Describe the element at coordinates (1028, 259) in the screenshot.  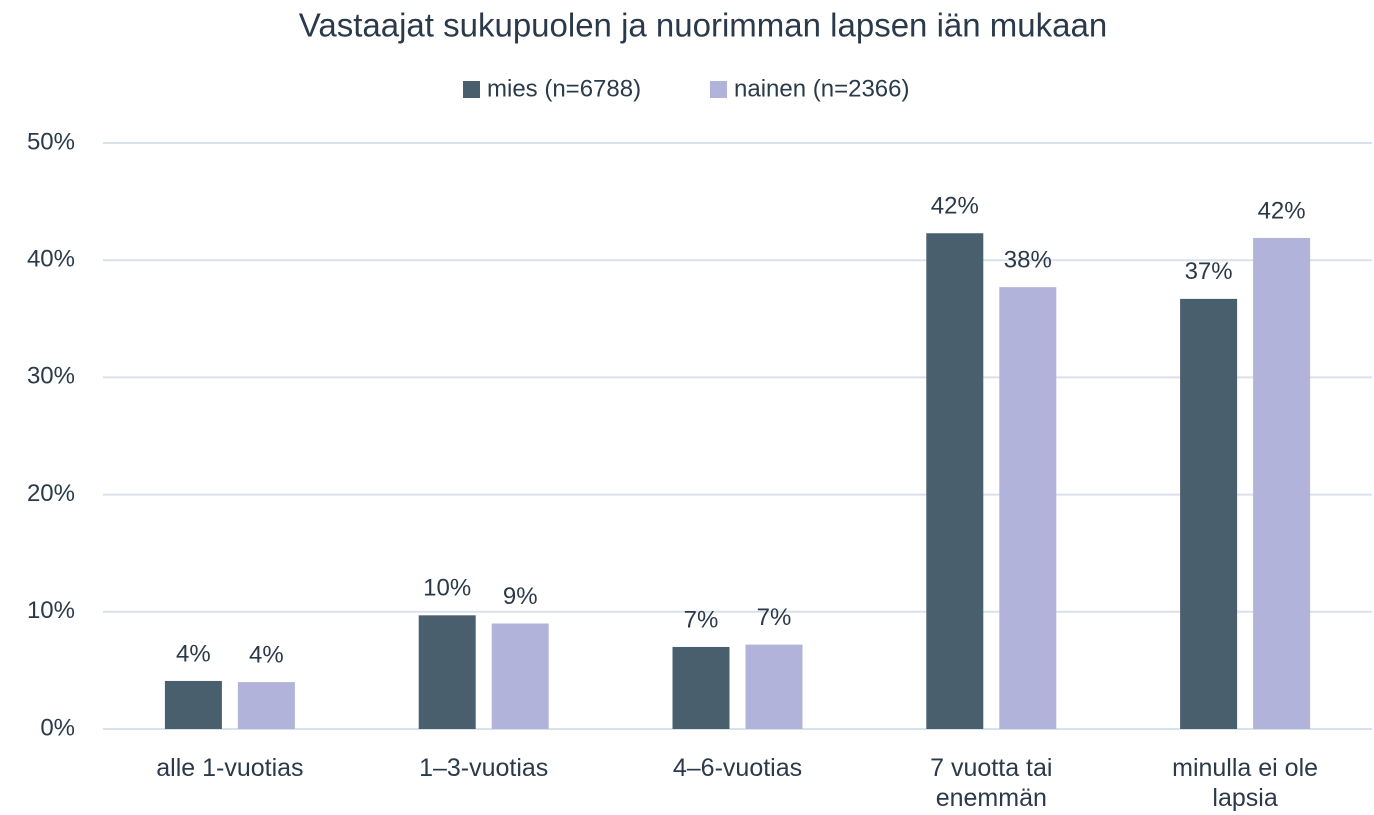
I see `value-label: 38%` at that location.